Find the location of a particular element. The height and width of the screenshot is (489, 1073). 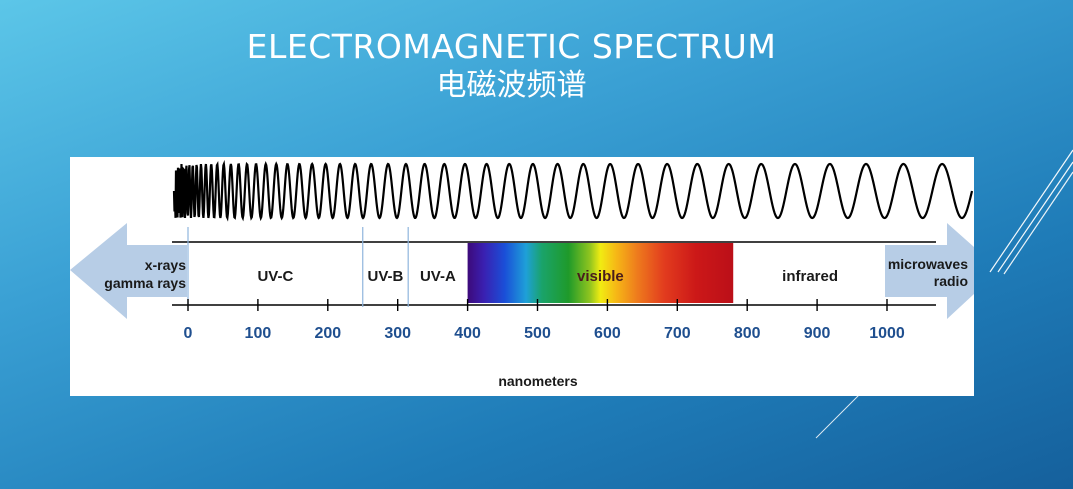

xrays-label: x-rays is located at coordinates (165, 265).